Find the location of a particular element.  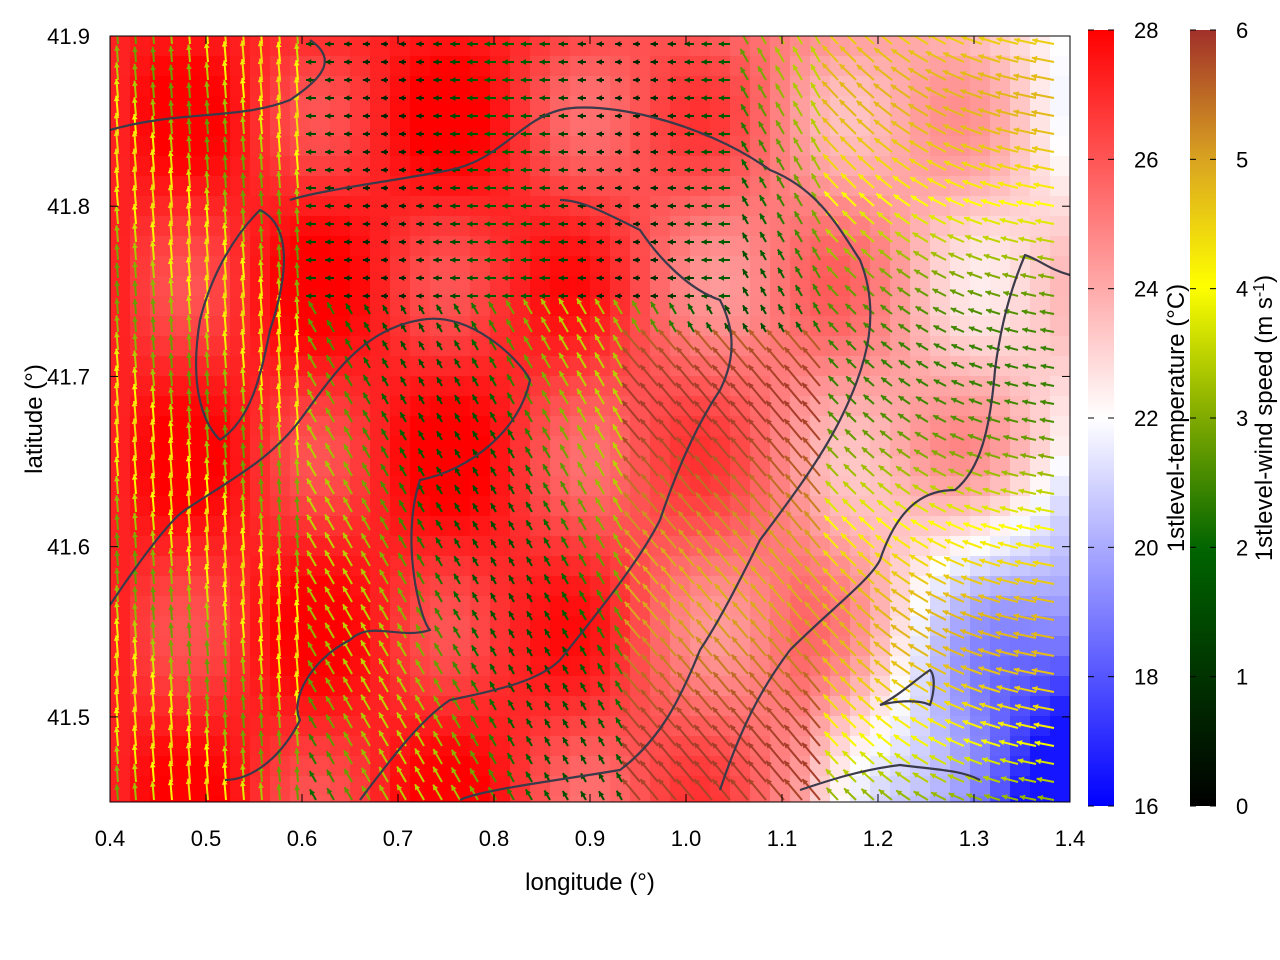

y-tick-label: 41.5 is located at coordinates (68, 717).